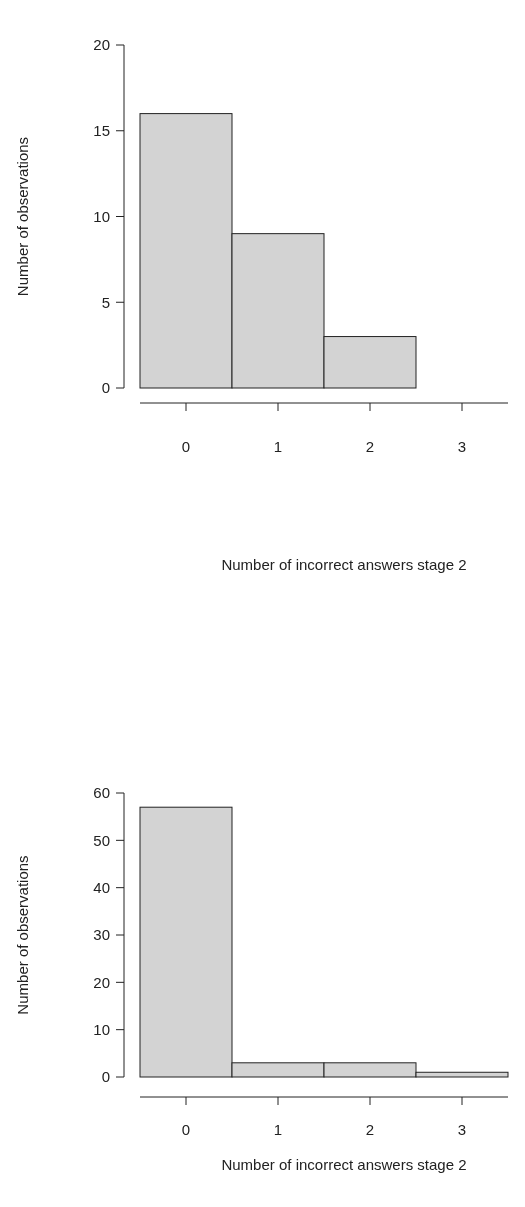 The width and height of the screenshot is (525, 1207). I want to click on y-tick-label: 5, so click(105, 302).